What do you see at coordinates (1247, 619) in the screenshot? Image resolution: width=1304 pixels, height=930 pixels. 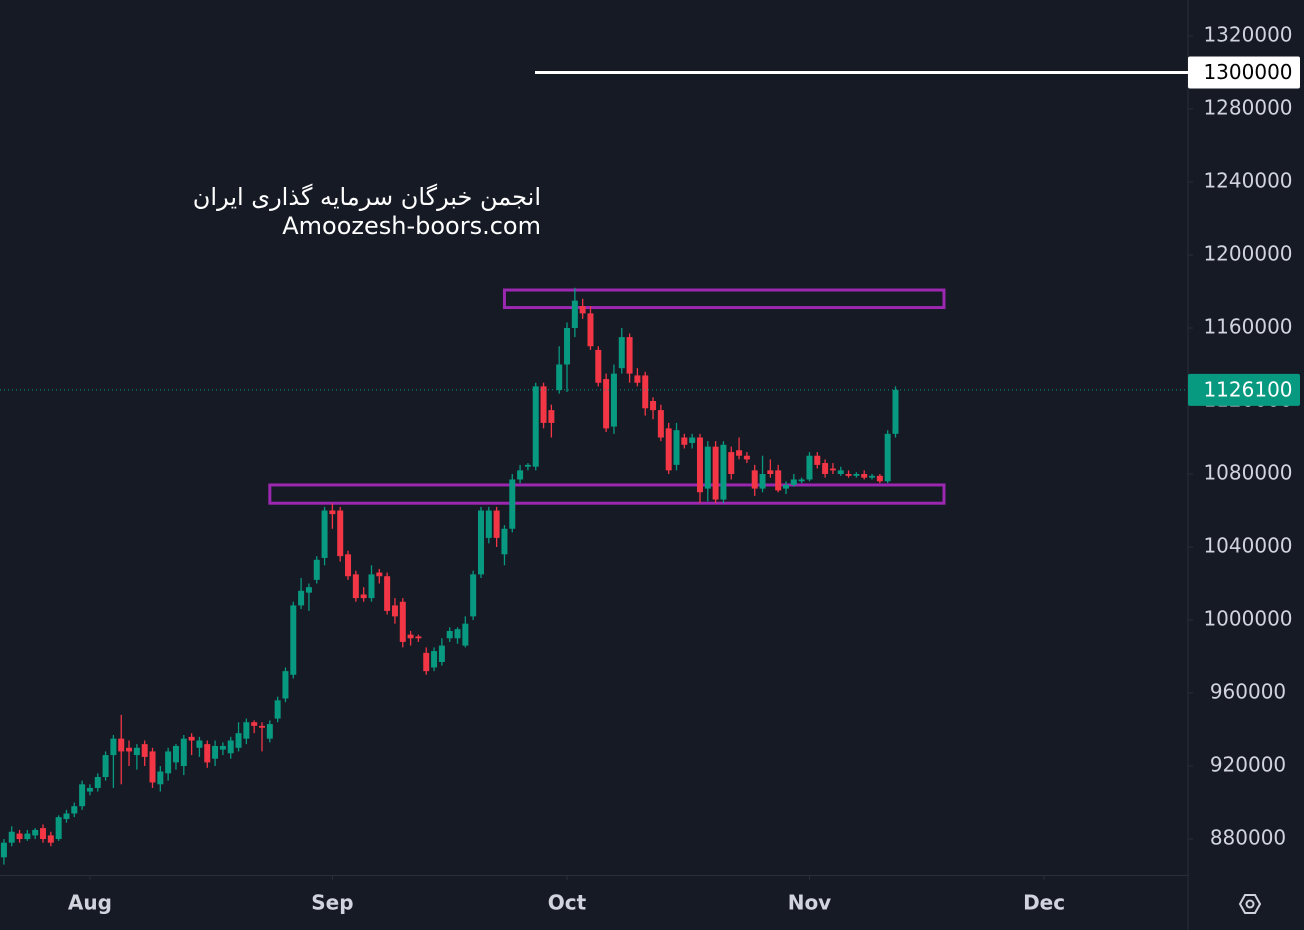 I see `y-tick-label: 1000000` at bounding box center [1247, 619].